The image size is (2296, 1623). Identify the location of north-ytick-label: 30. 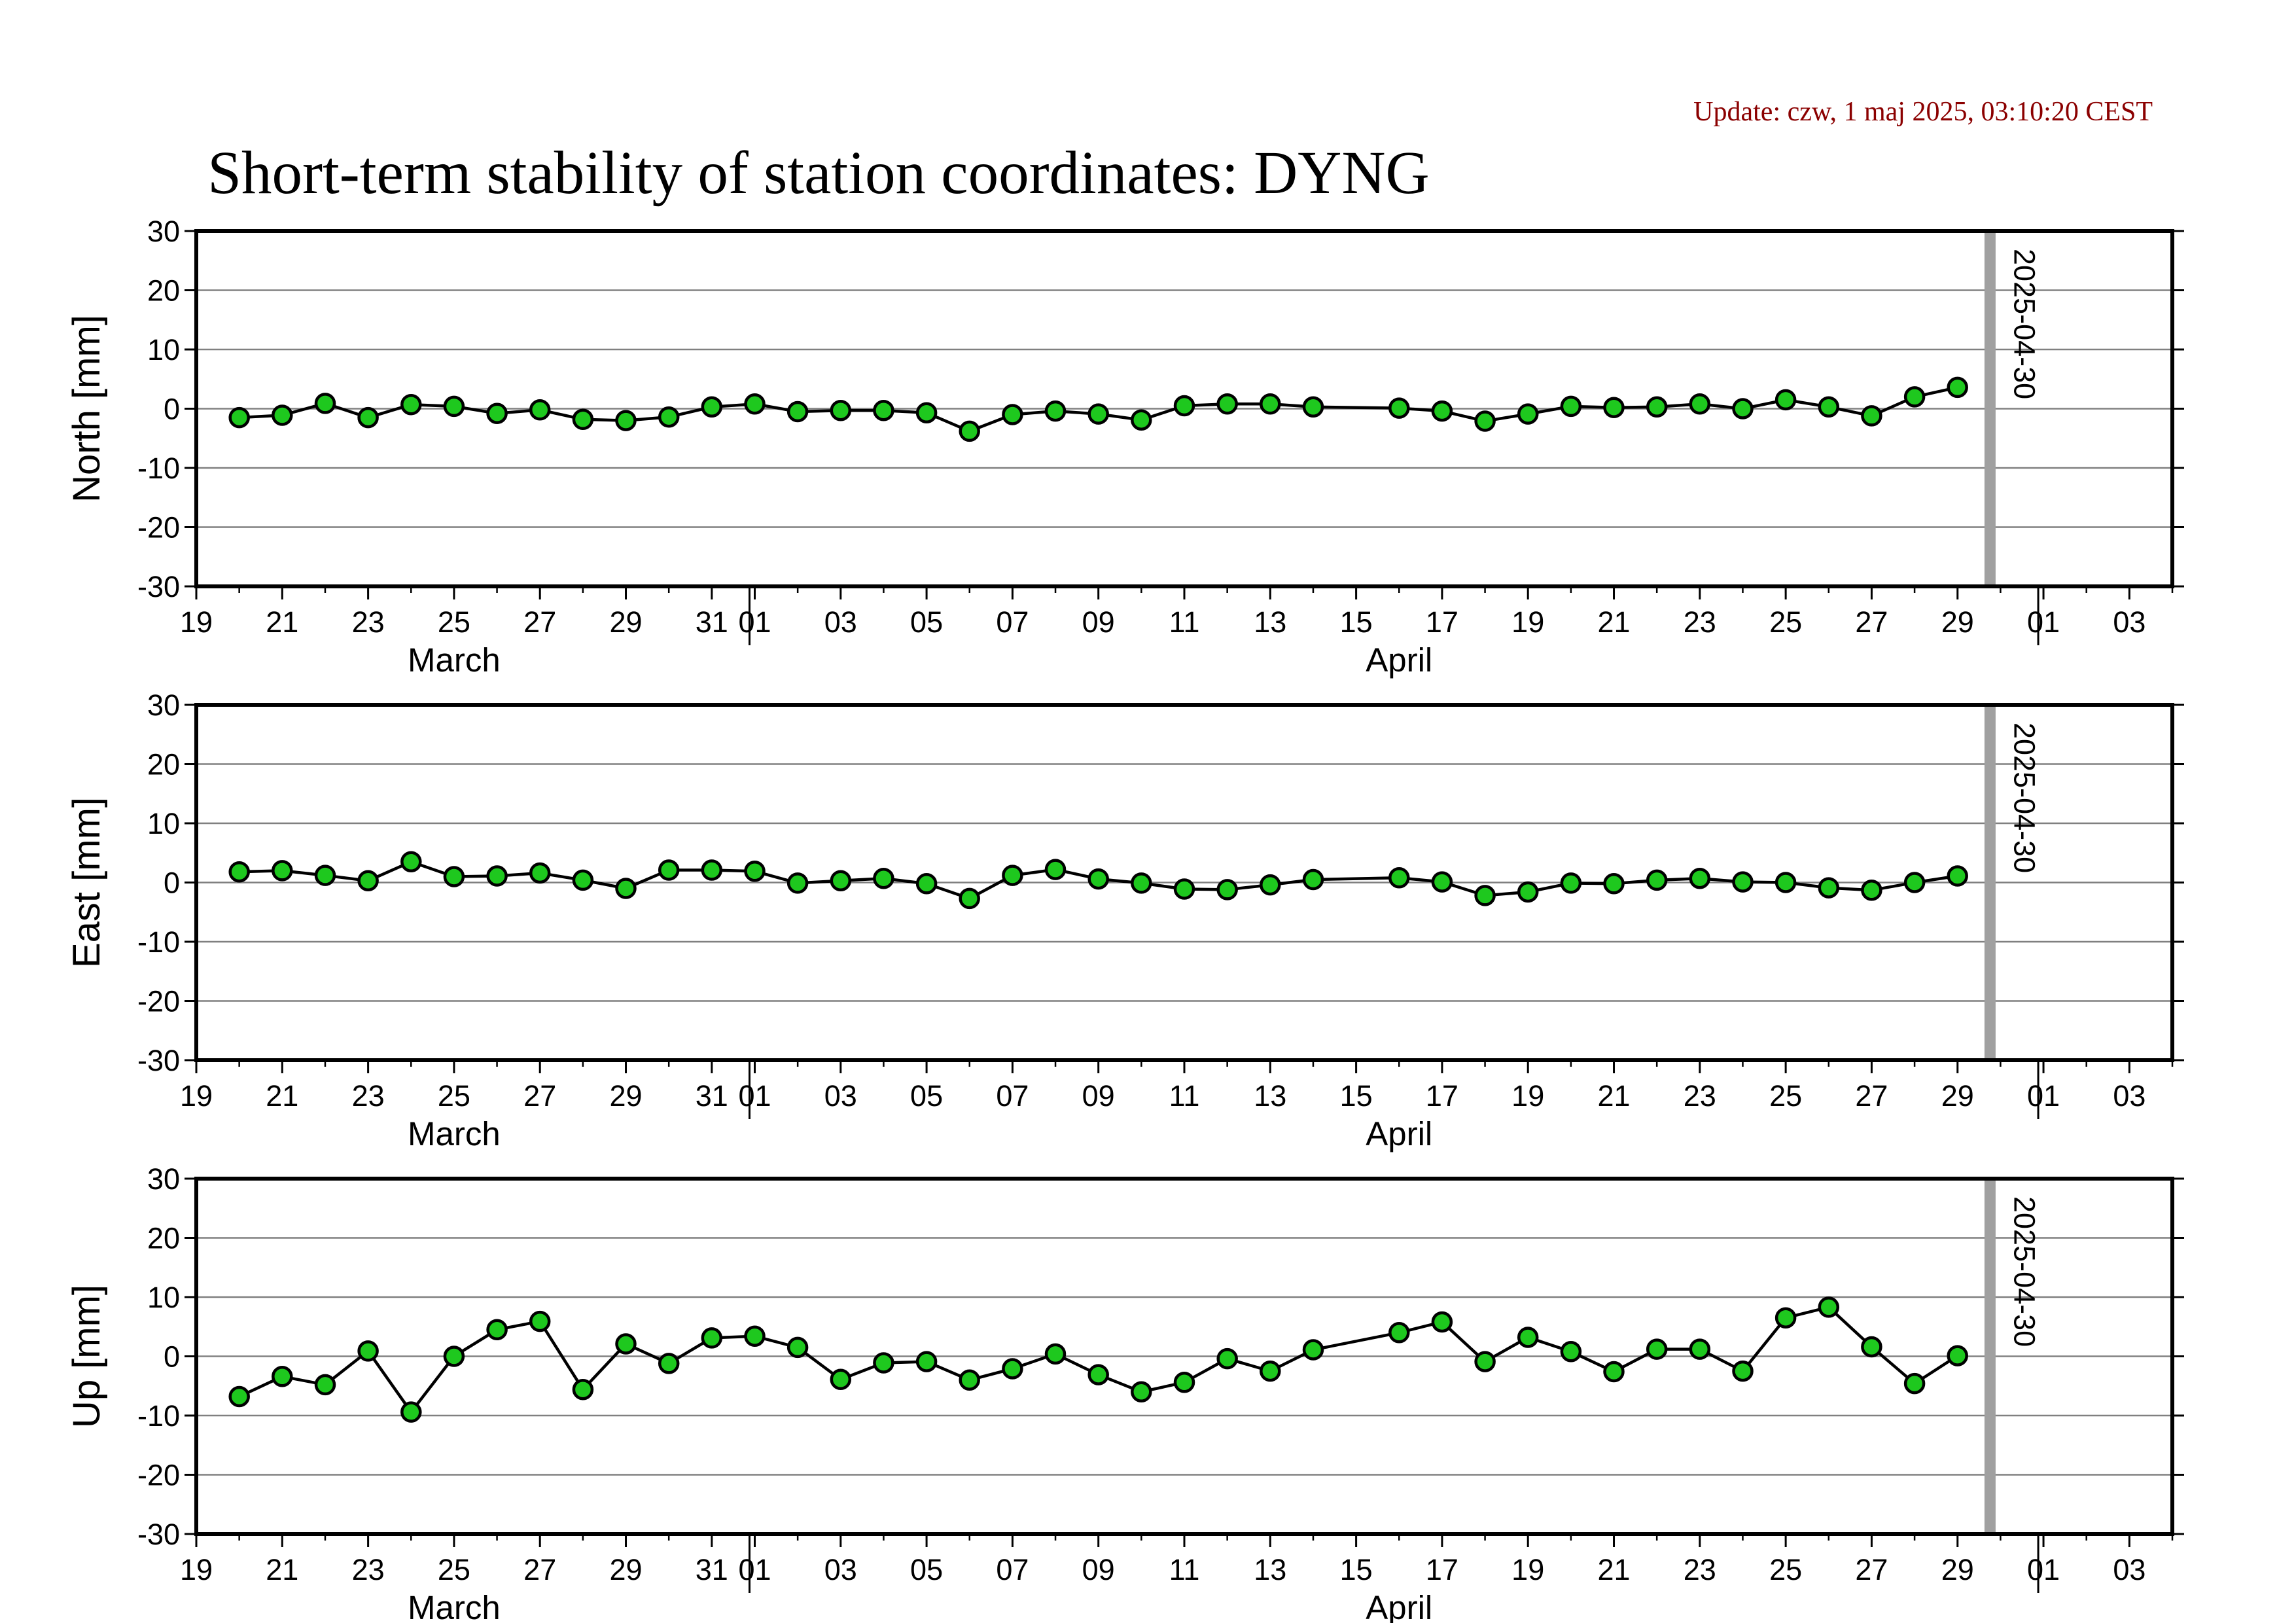
(164, 232).